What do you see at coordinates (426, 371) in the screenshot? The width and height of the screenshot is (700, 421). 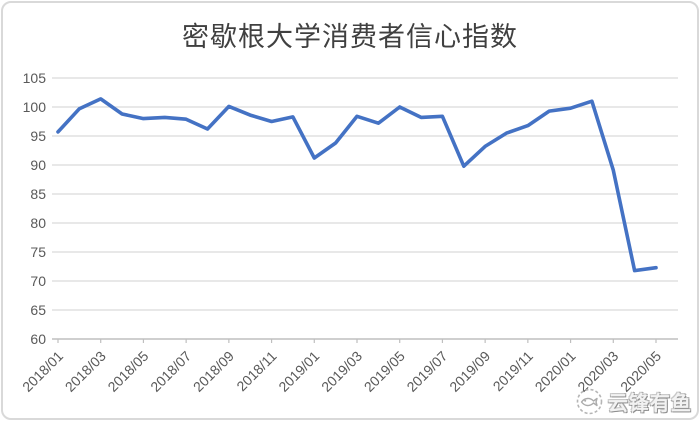 I see `x-axis-tick-label: 2019/07` at bounding box center [426, 371].